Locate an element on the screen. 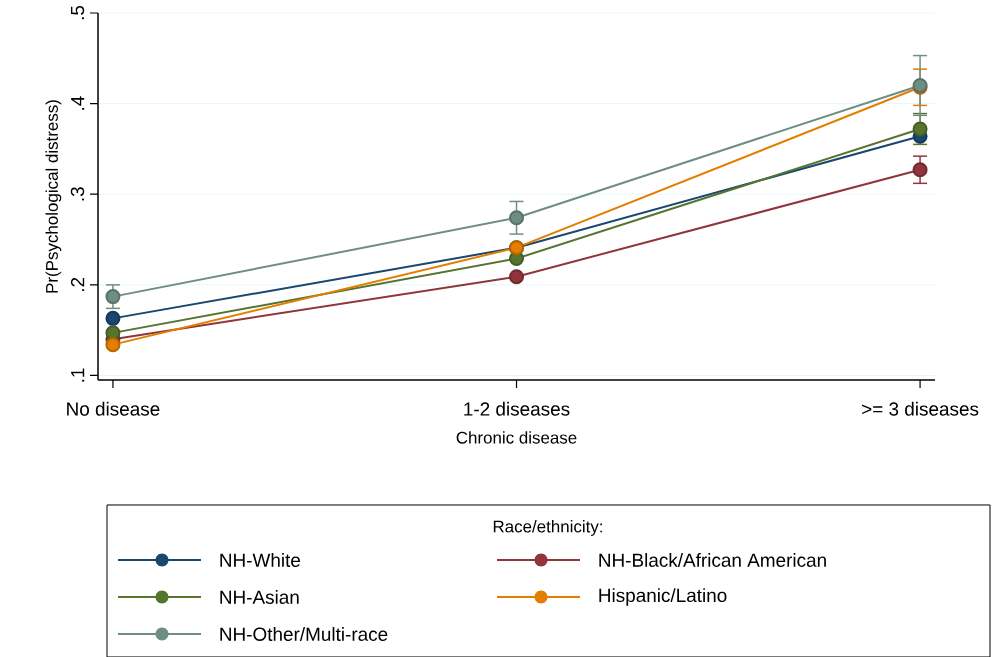  y-tick-label: .5 is located at coordinates (77, 12).